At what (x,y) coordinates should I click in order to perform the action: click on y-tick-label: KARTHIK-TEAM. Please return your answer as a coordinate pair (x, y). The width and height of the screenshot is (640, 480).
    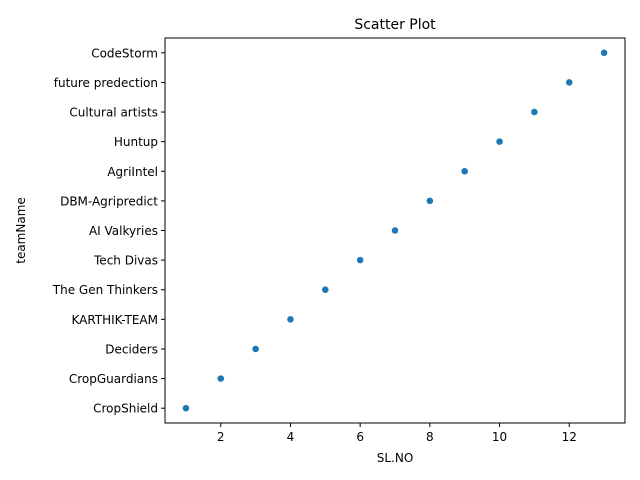
    Looking at the image, I should click on (114, 320).